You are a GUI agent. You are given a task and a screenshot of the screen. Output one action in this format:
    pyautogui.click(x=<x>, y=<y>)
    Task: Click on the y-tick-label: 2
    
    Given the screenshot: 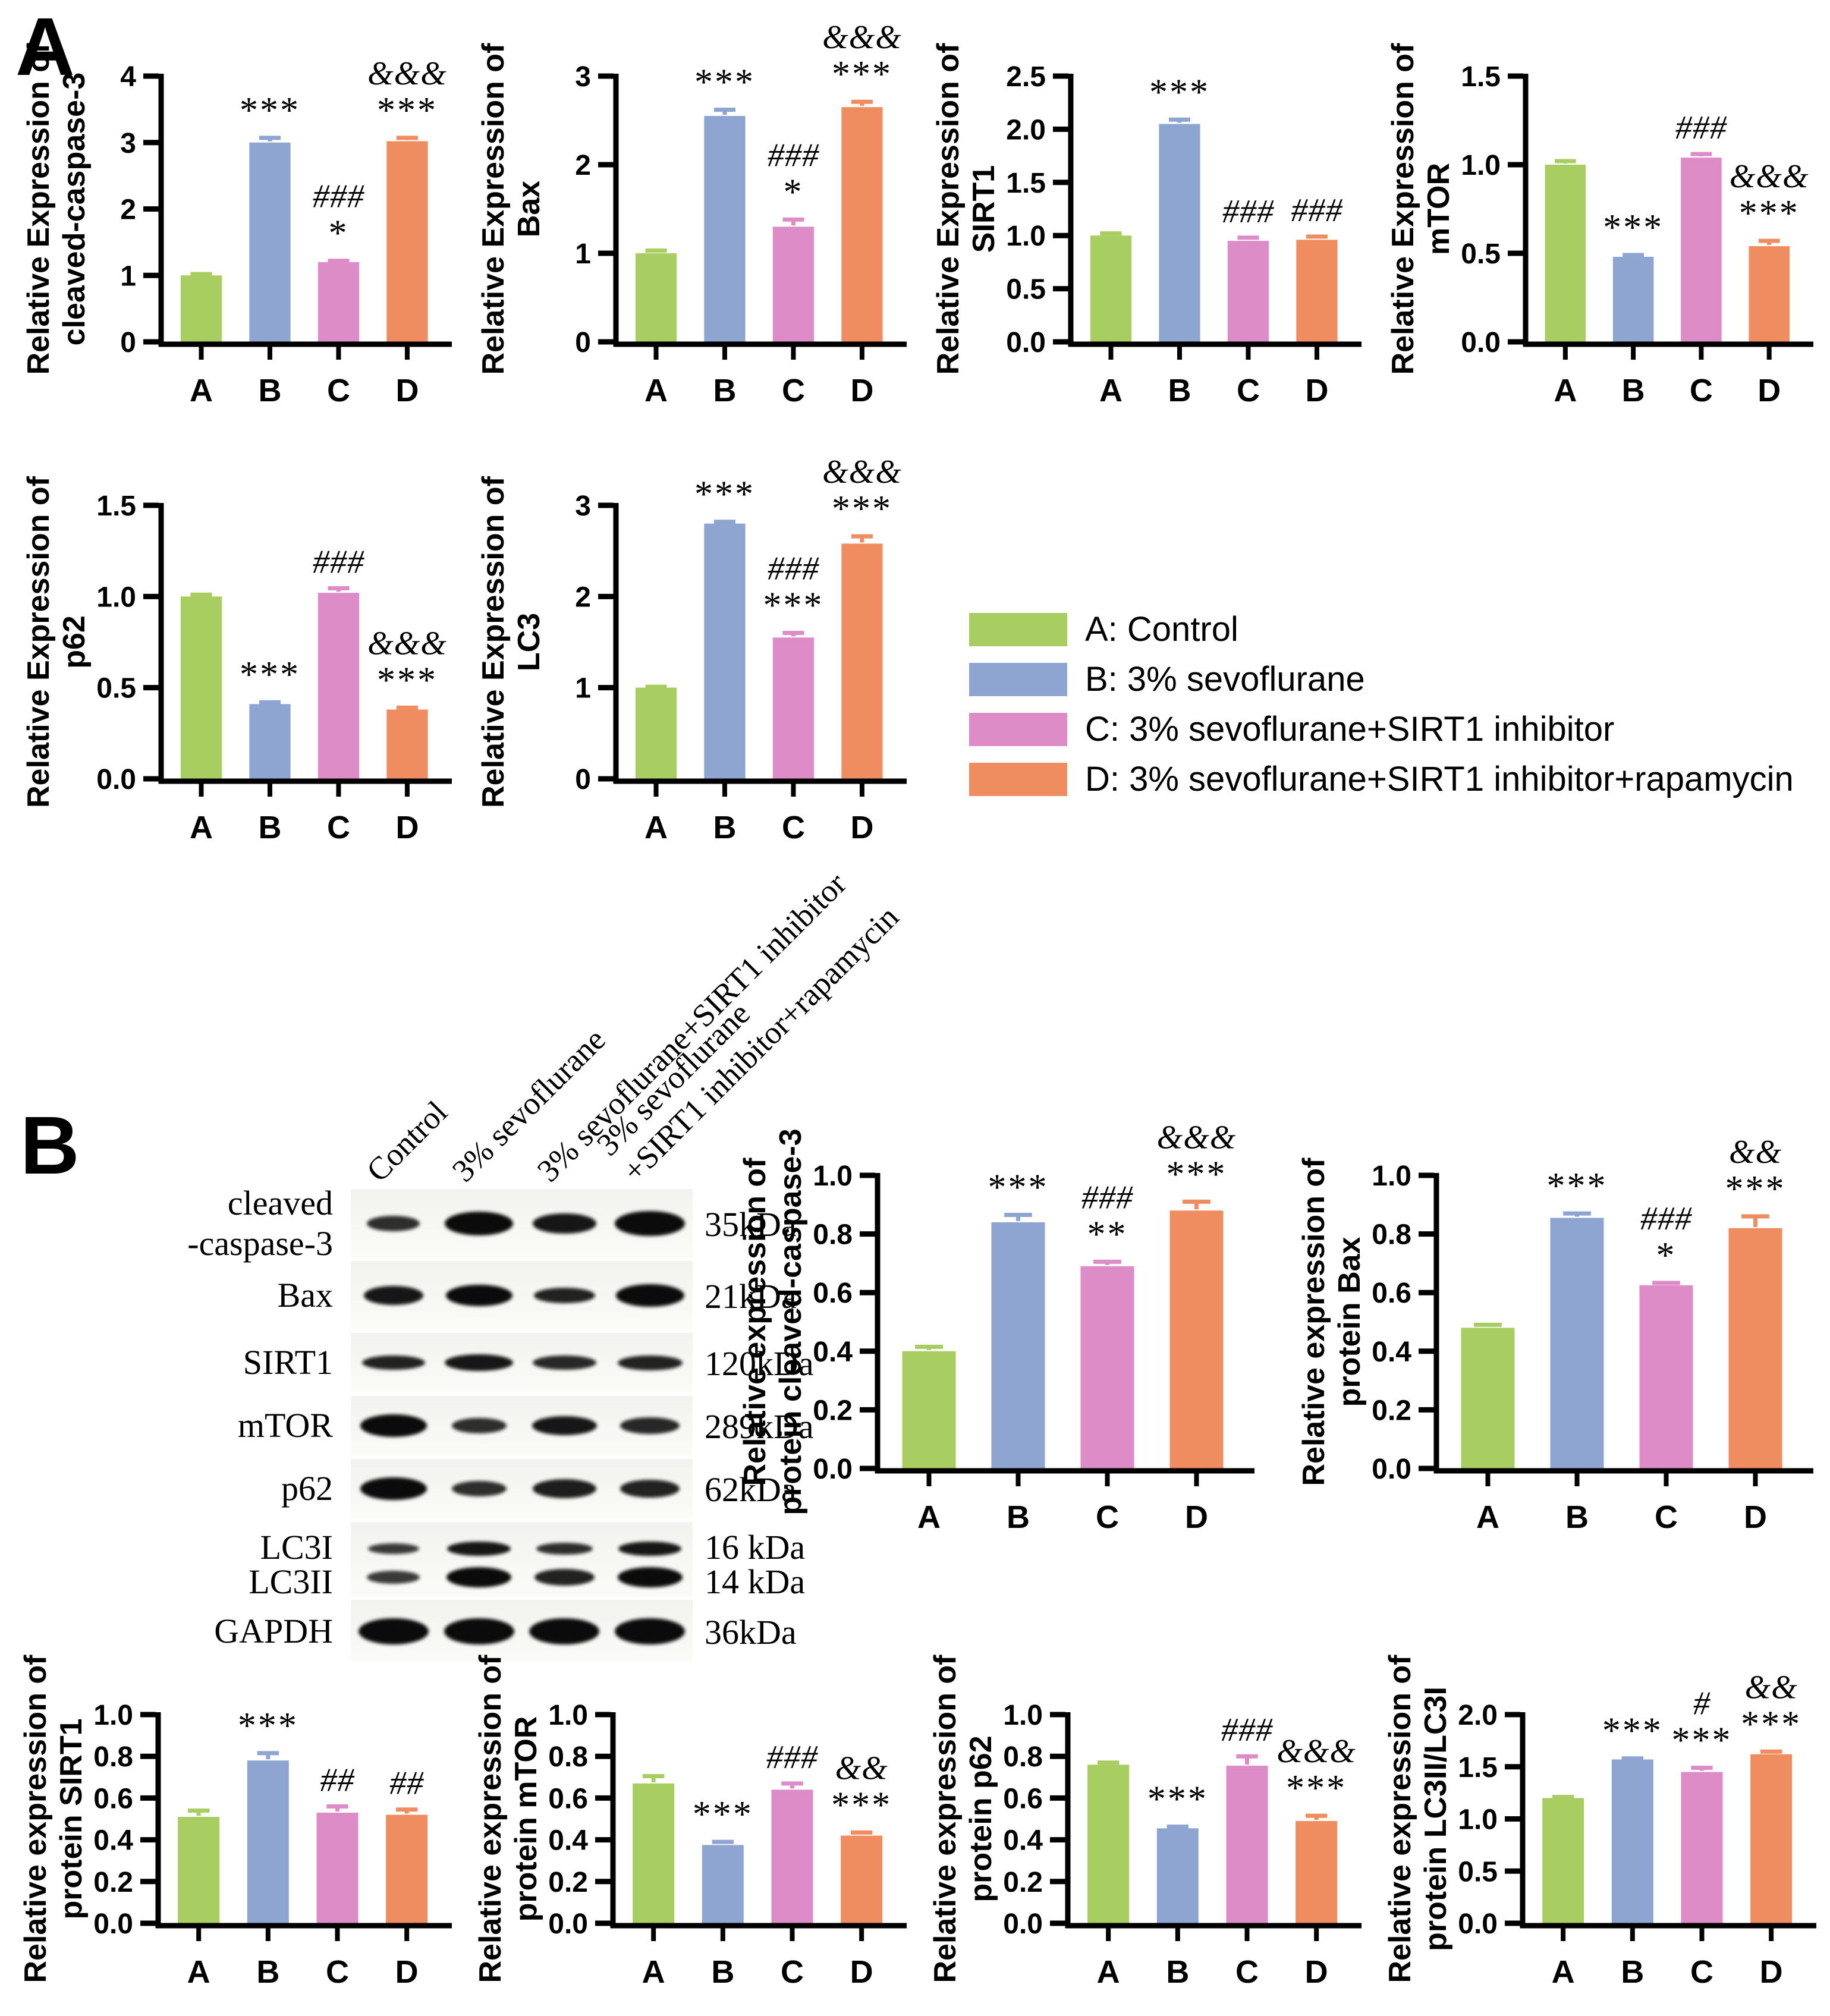 What is the action you would take?
    pyautogui.click(x=583, y=597)
    